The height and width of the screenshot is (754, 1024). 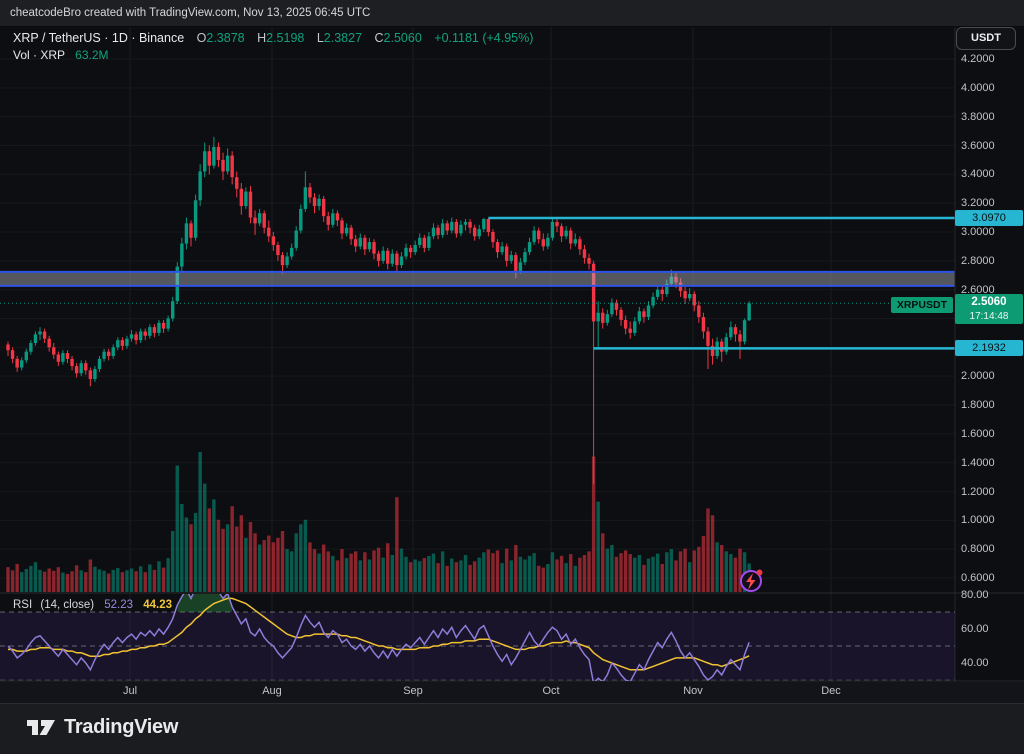 I want to click on tradingview-logo: TradingView, so click(x=102, y=727).